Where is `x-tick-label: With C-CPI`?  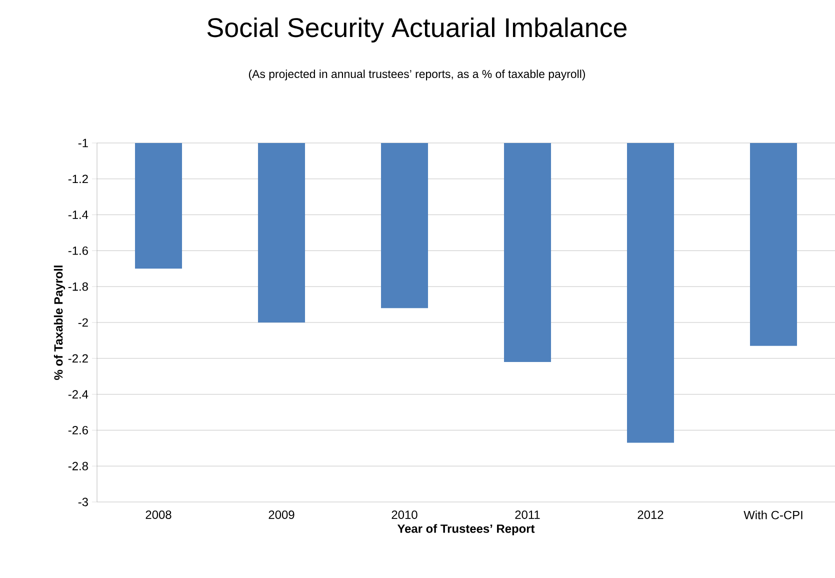 x-tick-label: With C-CPI is located at coordinates (773, 515).